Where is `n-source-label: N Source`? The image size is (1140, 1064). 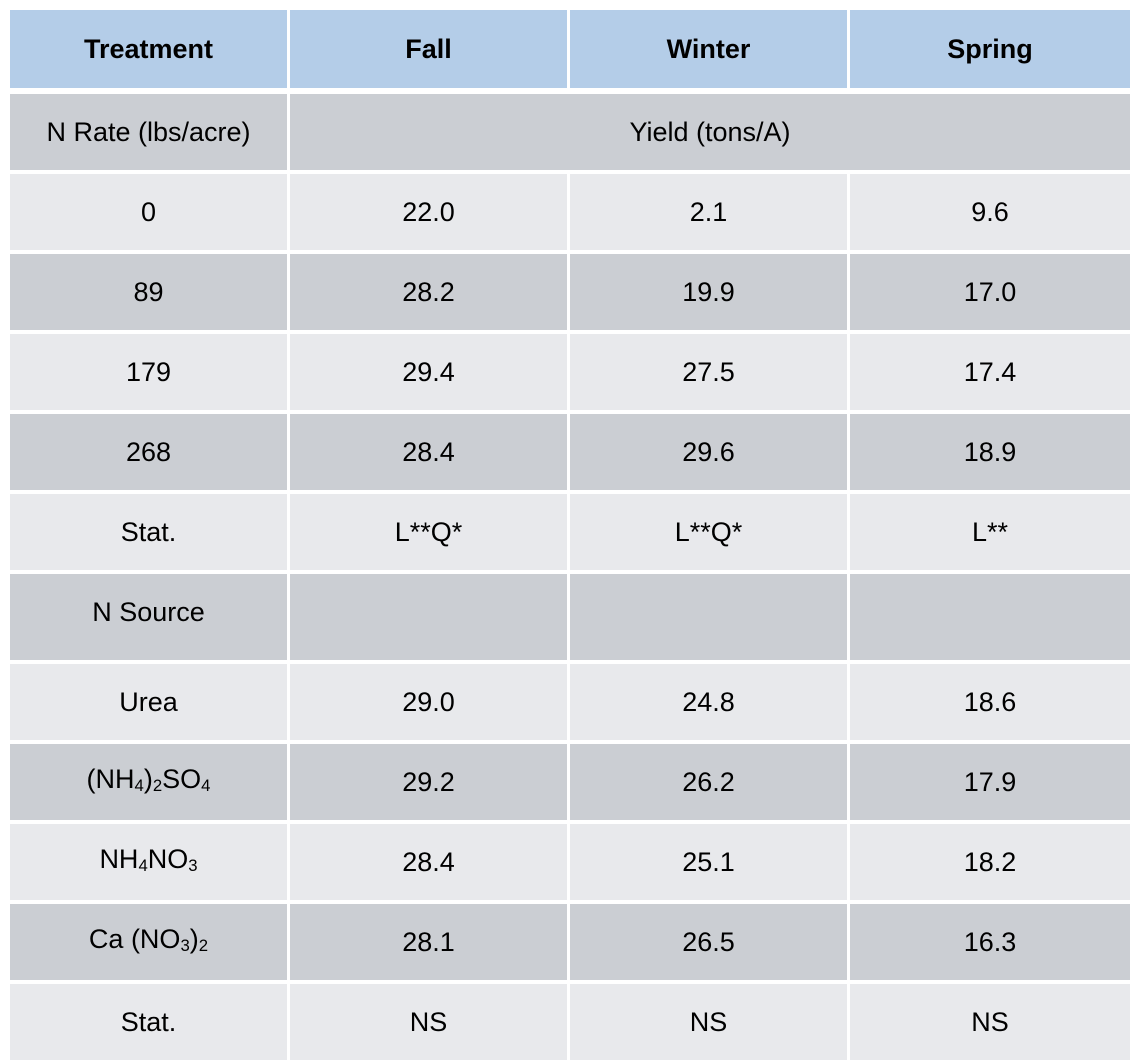 n-source-label: N Source is located at coordinates (150, 619).